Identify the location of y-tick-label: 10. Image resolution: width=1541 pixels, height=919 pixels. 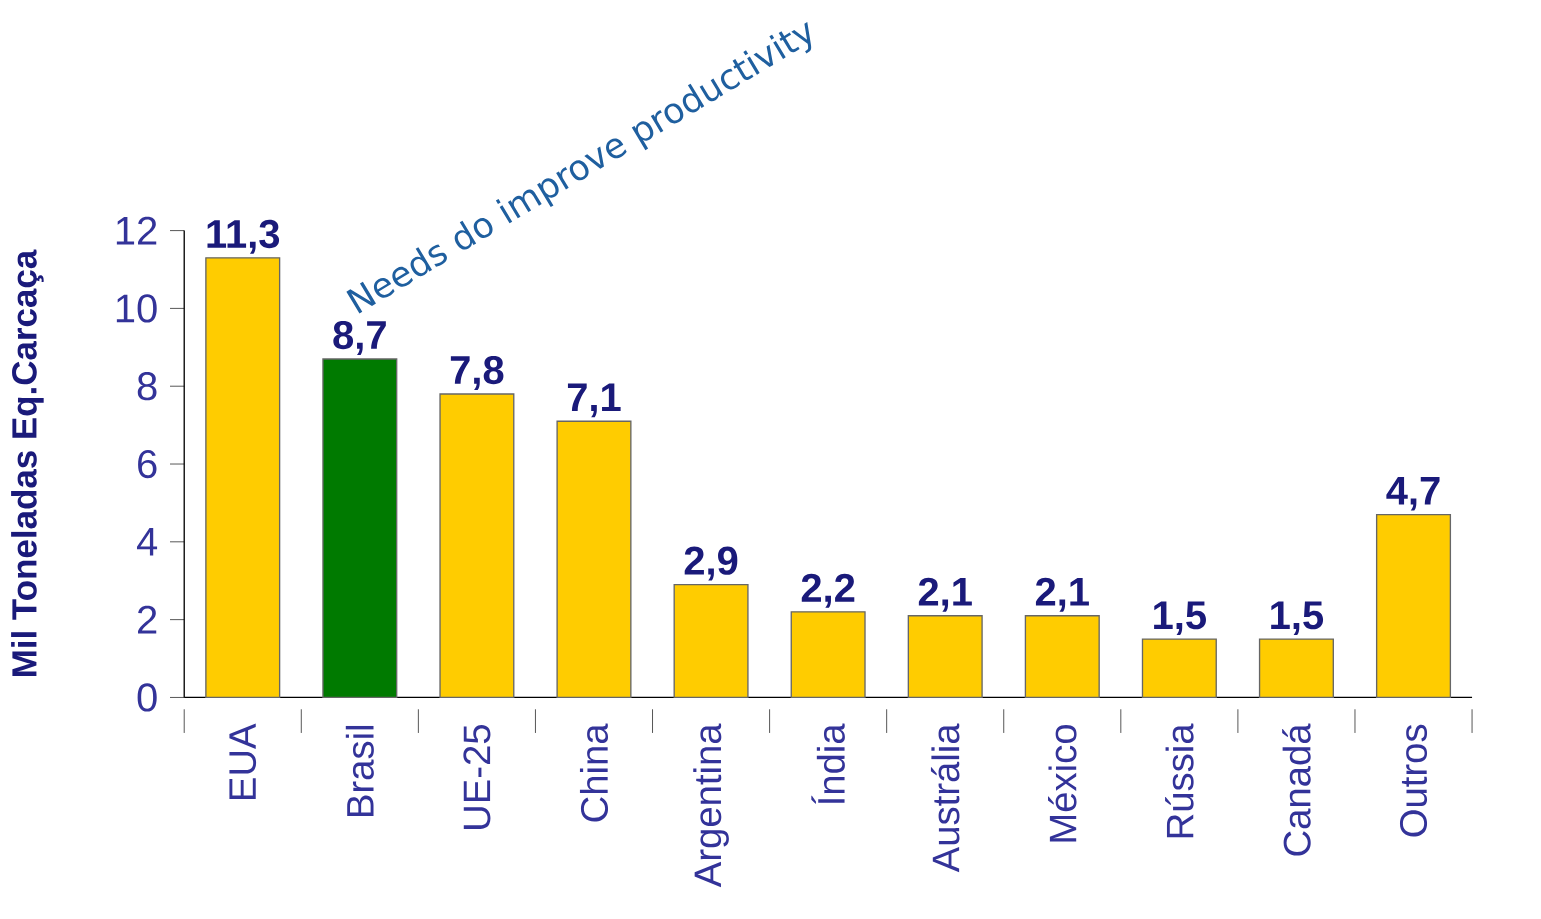
(136, 308).